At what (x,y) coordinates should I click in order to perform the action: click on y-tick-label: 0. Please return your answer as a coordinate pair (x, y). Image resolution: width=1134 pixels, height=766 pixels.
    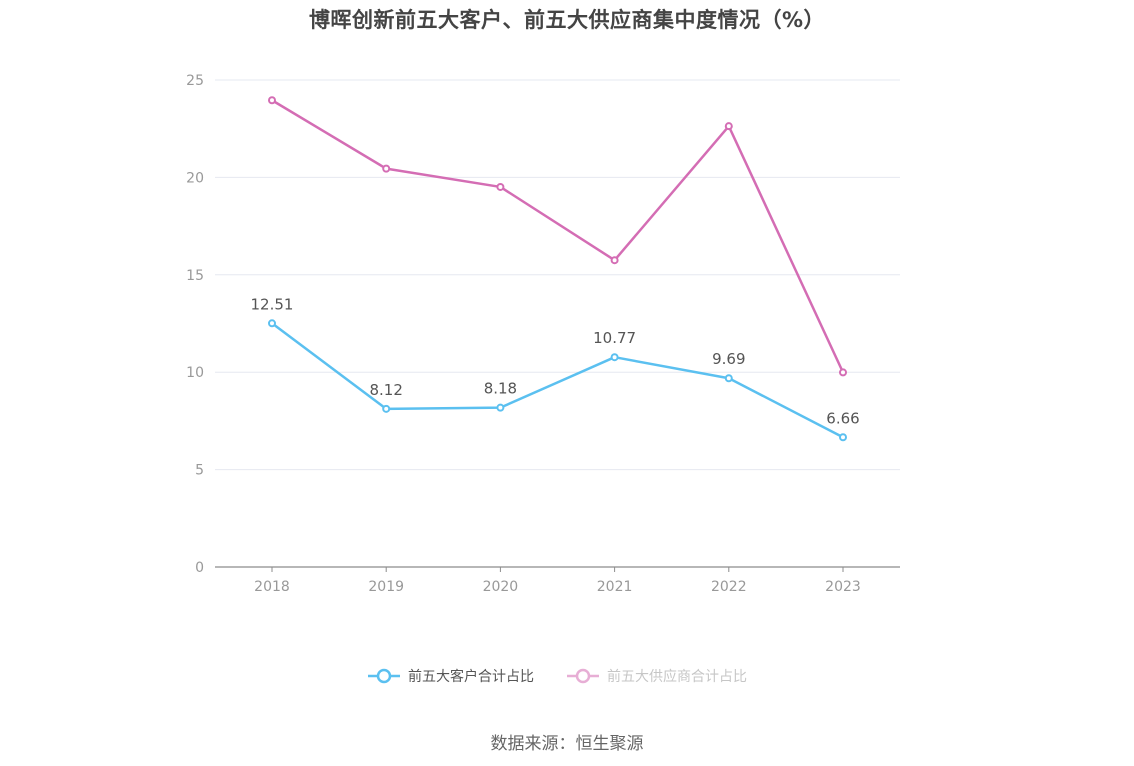
    Looking at the image, I should click on (199, 568).